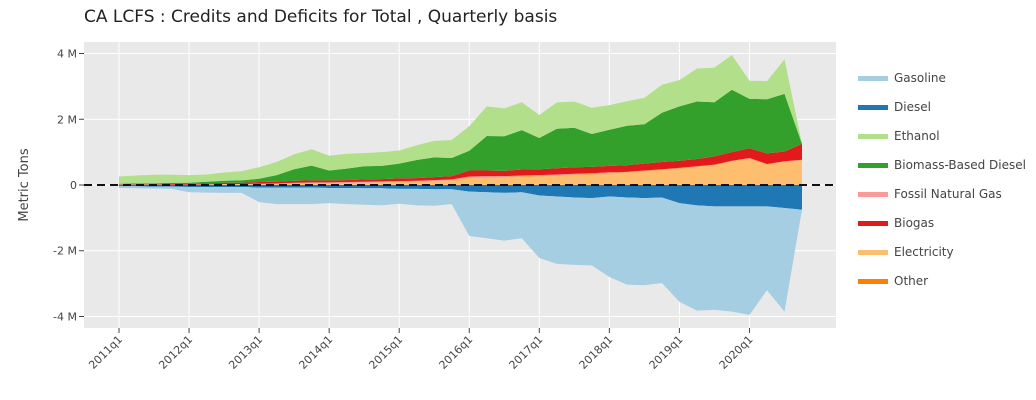  I want to click on legend-label: Fossil Natural Gas, so click(948, 194).